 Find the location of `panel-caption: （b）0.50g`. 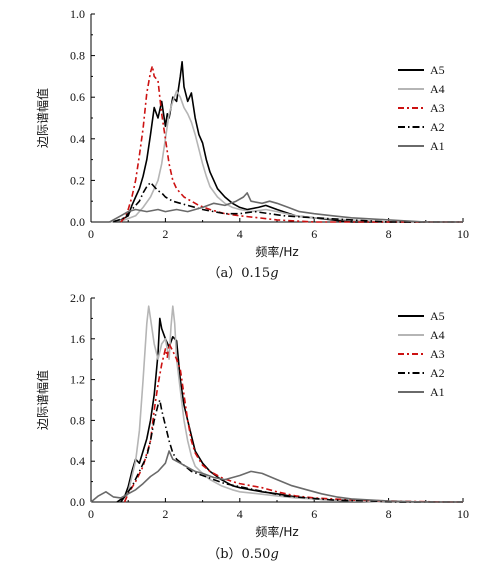

panel-caption: （b）0.50g is located at coordinates (243, 554).